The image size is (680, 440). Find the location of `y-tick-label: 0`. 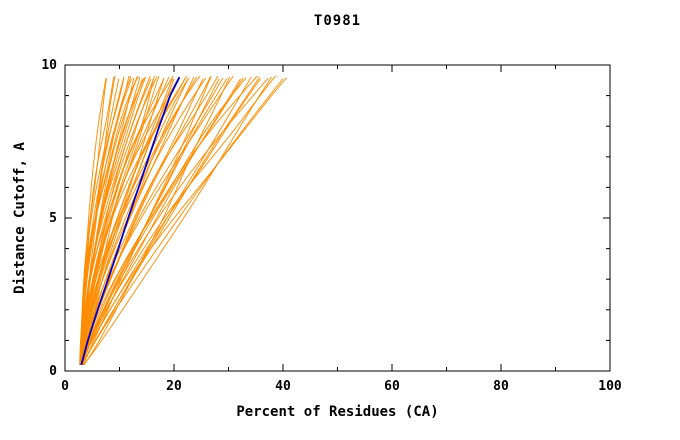

y-tick-label: 0 is located at coordinates (53, 371).